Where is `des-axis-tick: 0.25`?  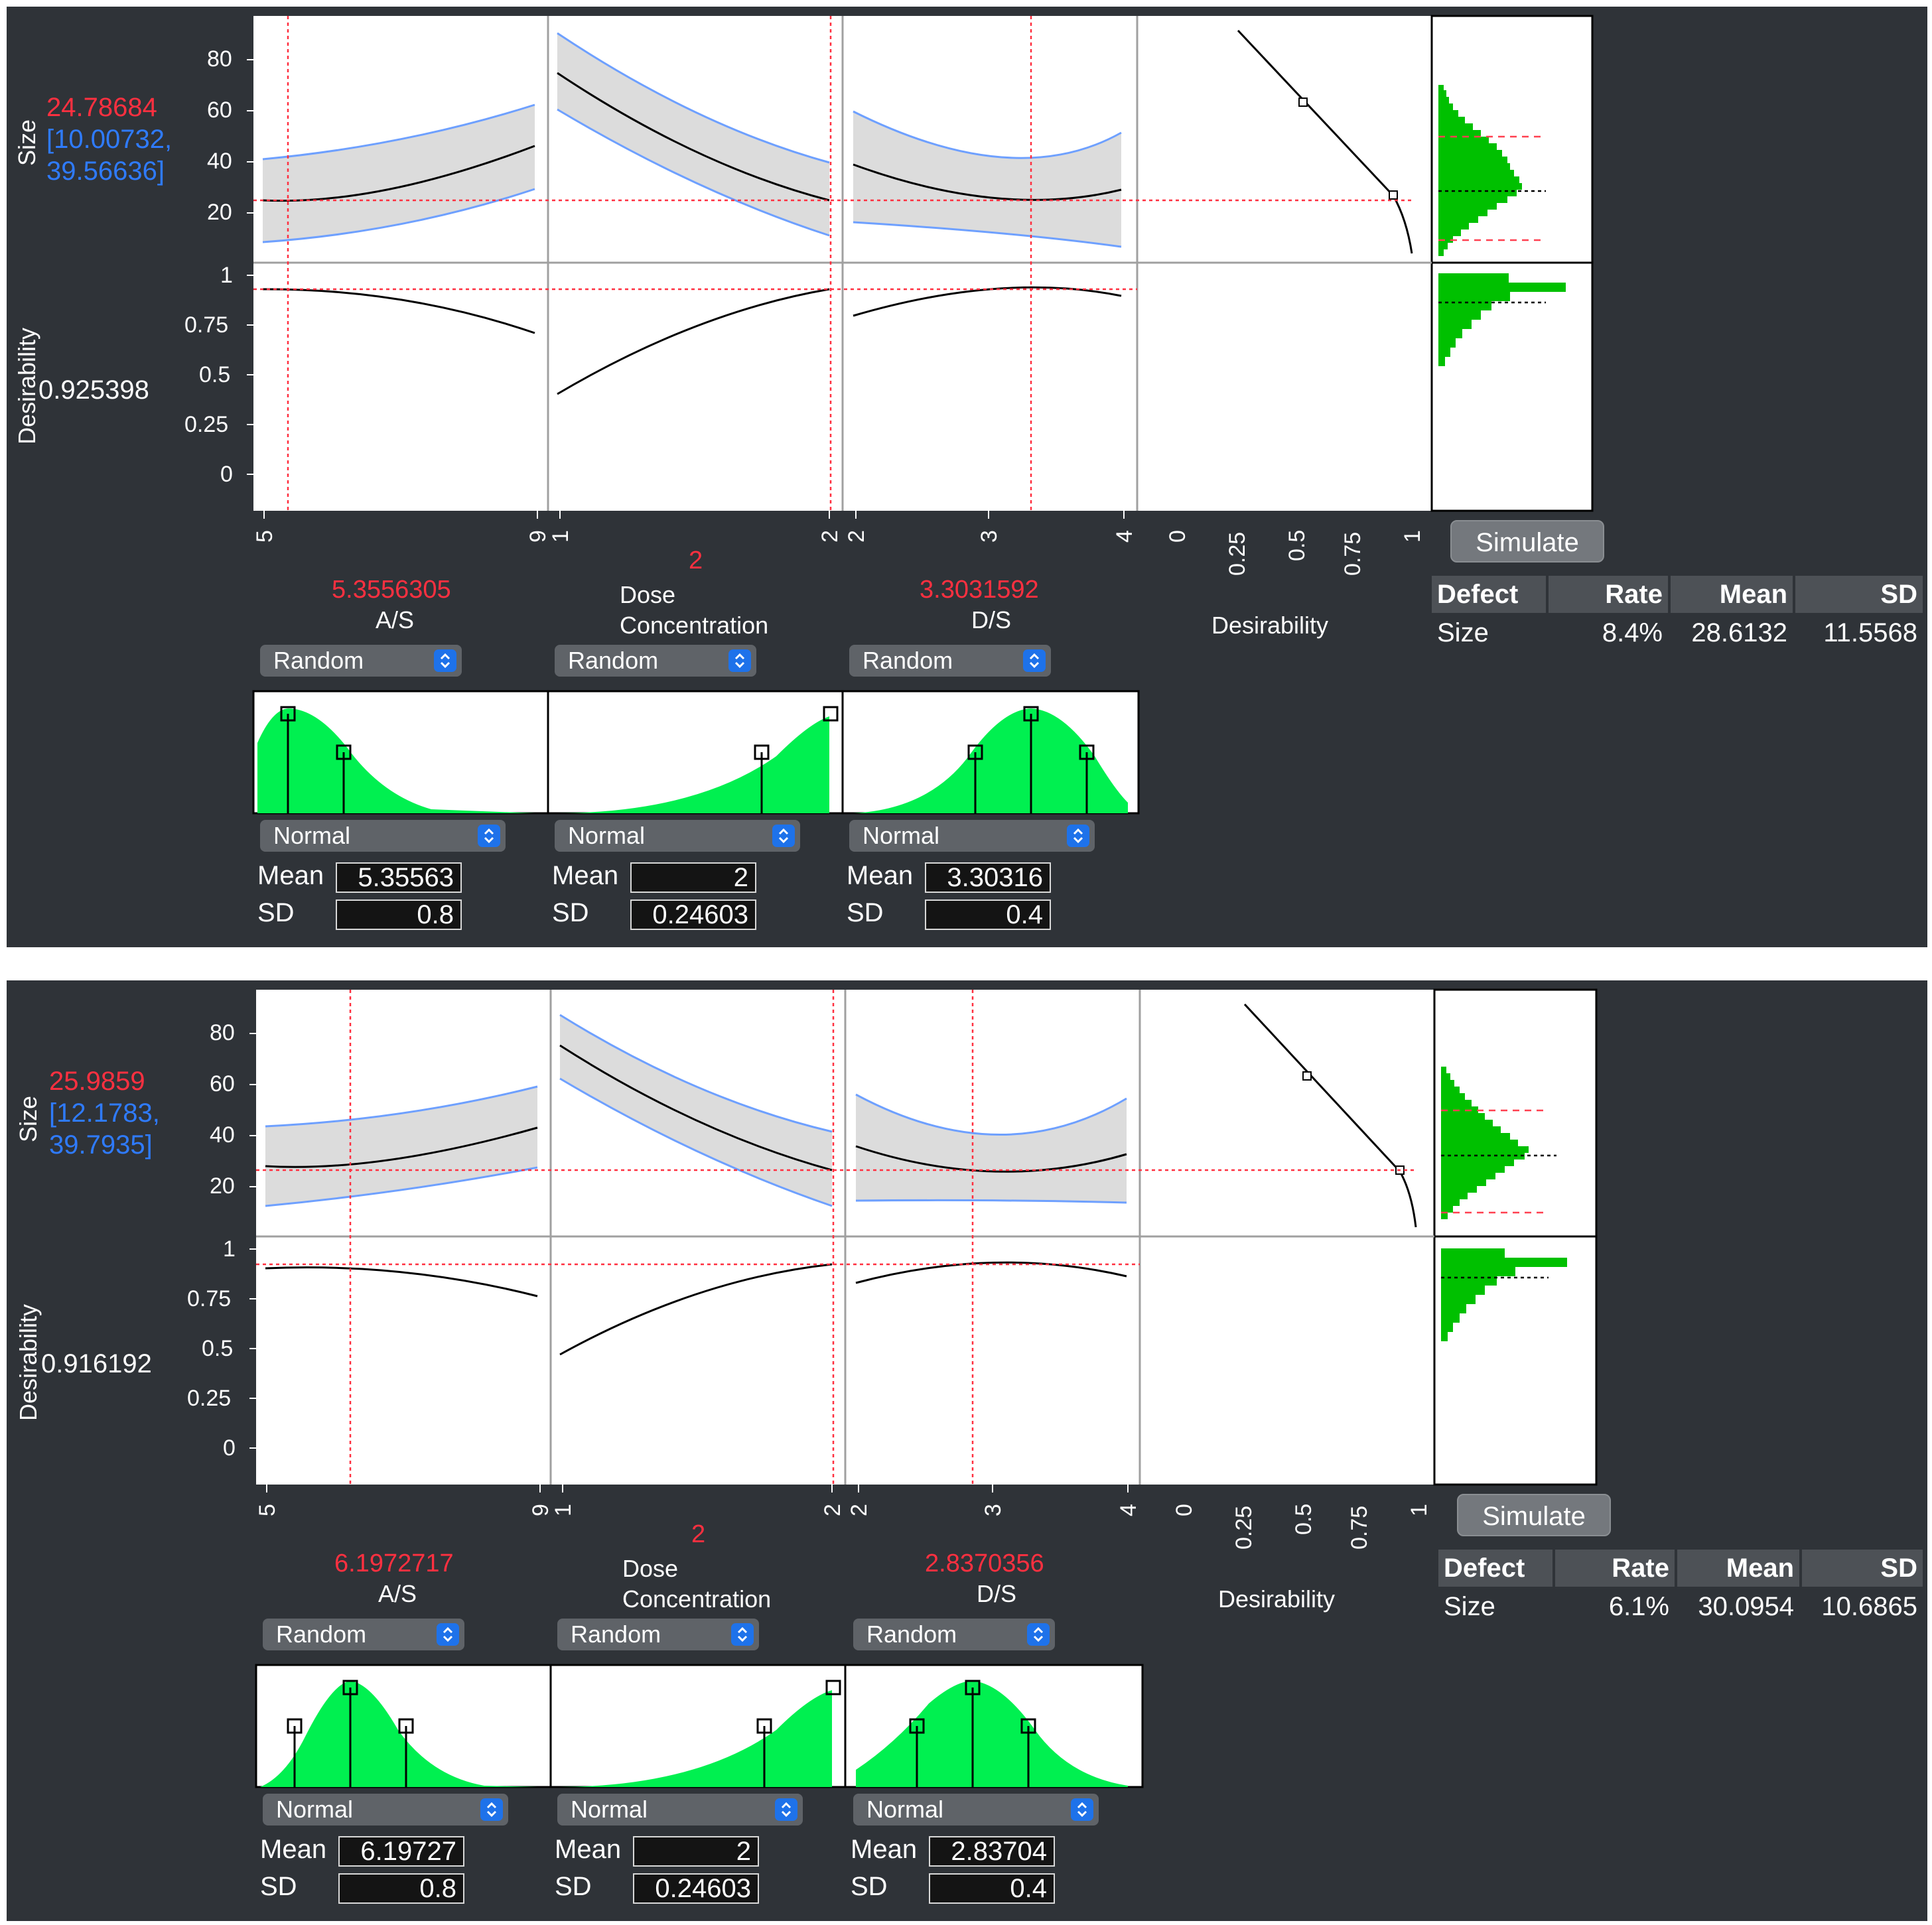 des-axis-tick: 0.25 is located at coordinates (1244, 1527).